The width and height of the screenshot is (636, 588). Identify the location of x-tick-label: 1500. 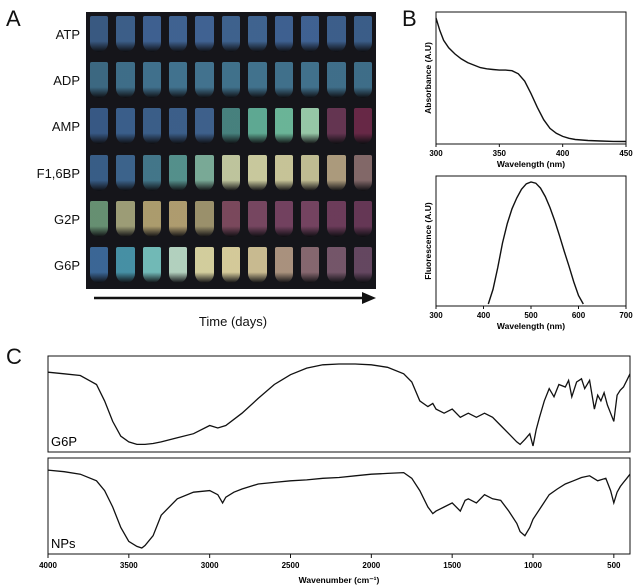
(452, 565).